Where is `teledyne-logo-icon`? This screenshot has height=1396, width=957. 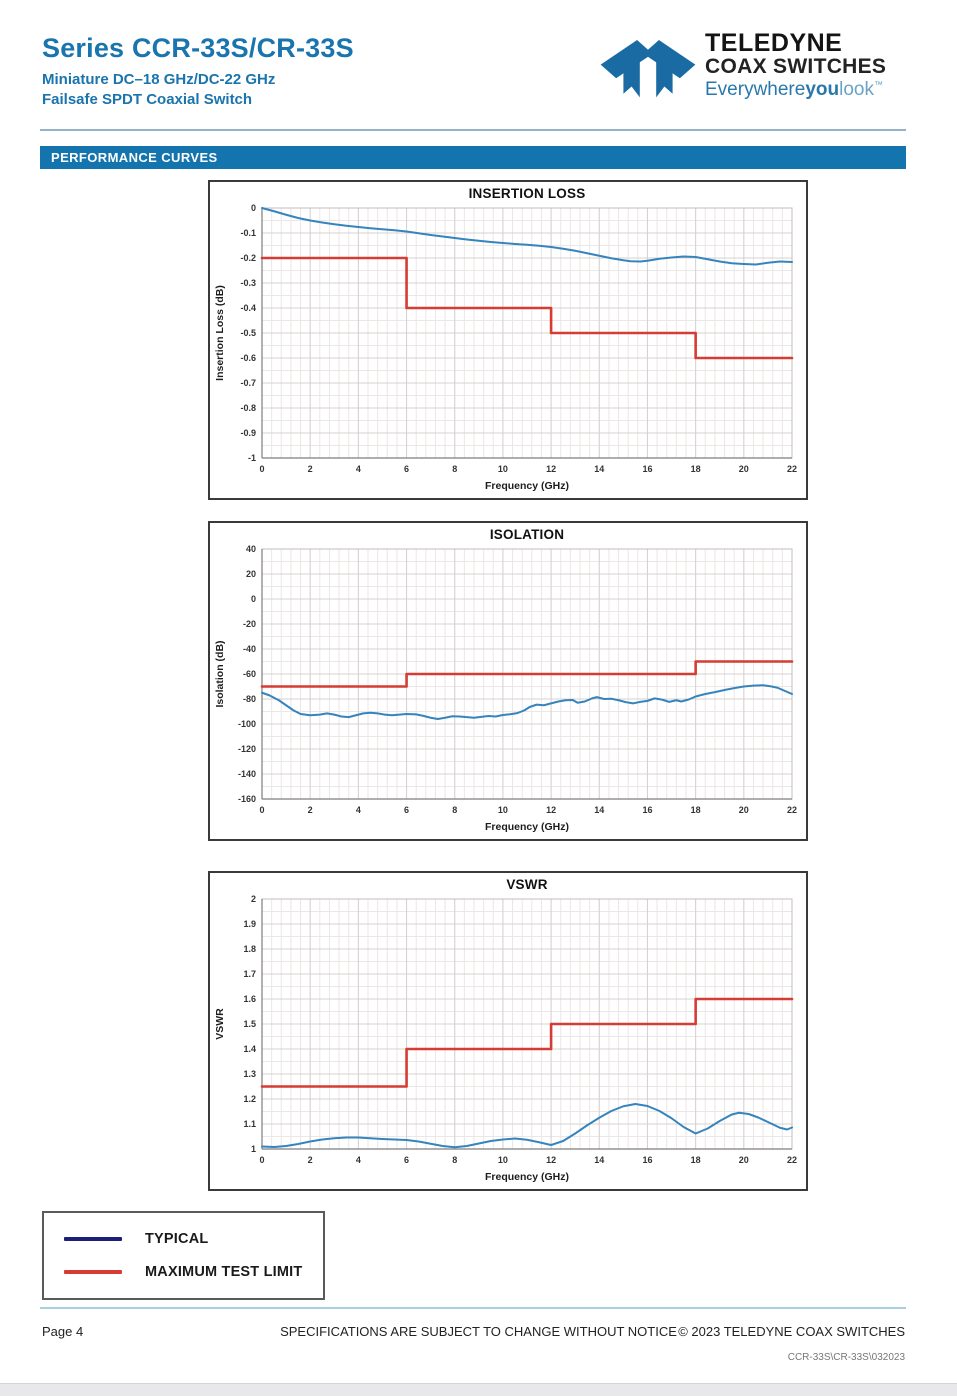
teledyne-logo-icon is located at coordinates (648, 69).